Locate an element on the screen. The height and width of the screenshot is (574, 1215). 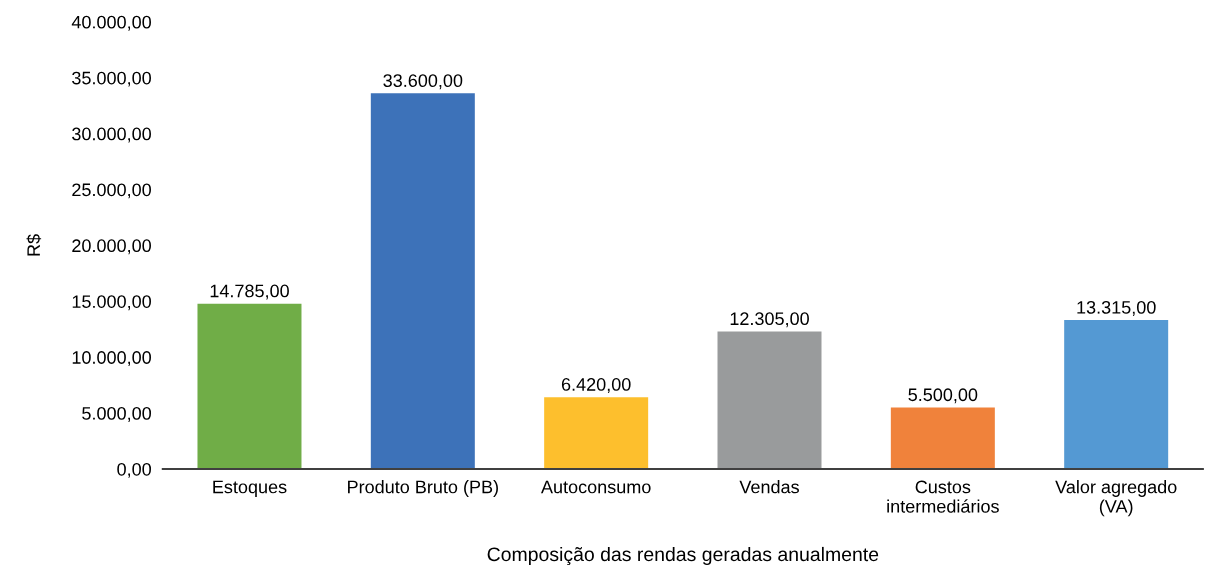
y-tick-label: 25.000,00 is located at coordinates (111, 191).